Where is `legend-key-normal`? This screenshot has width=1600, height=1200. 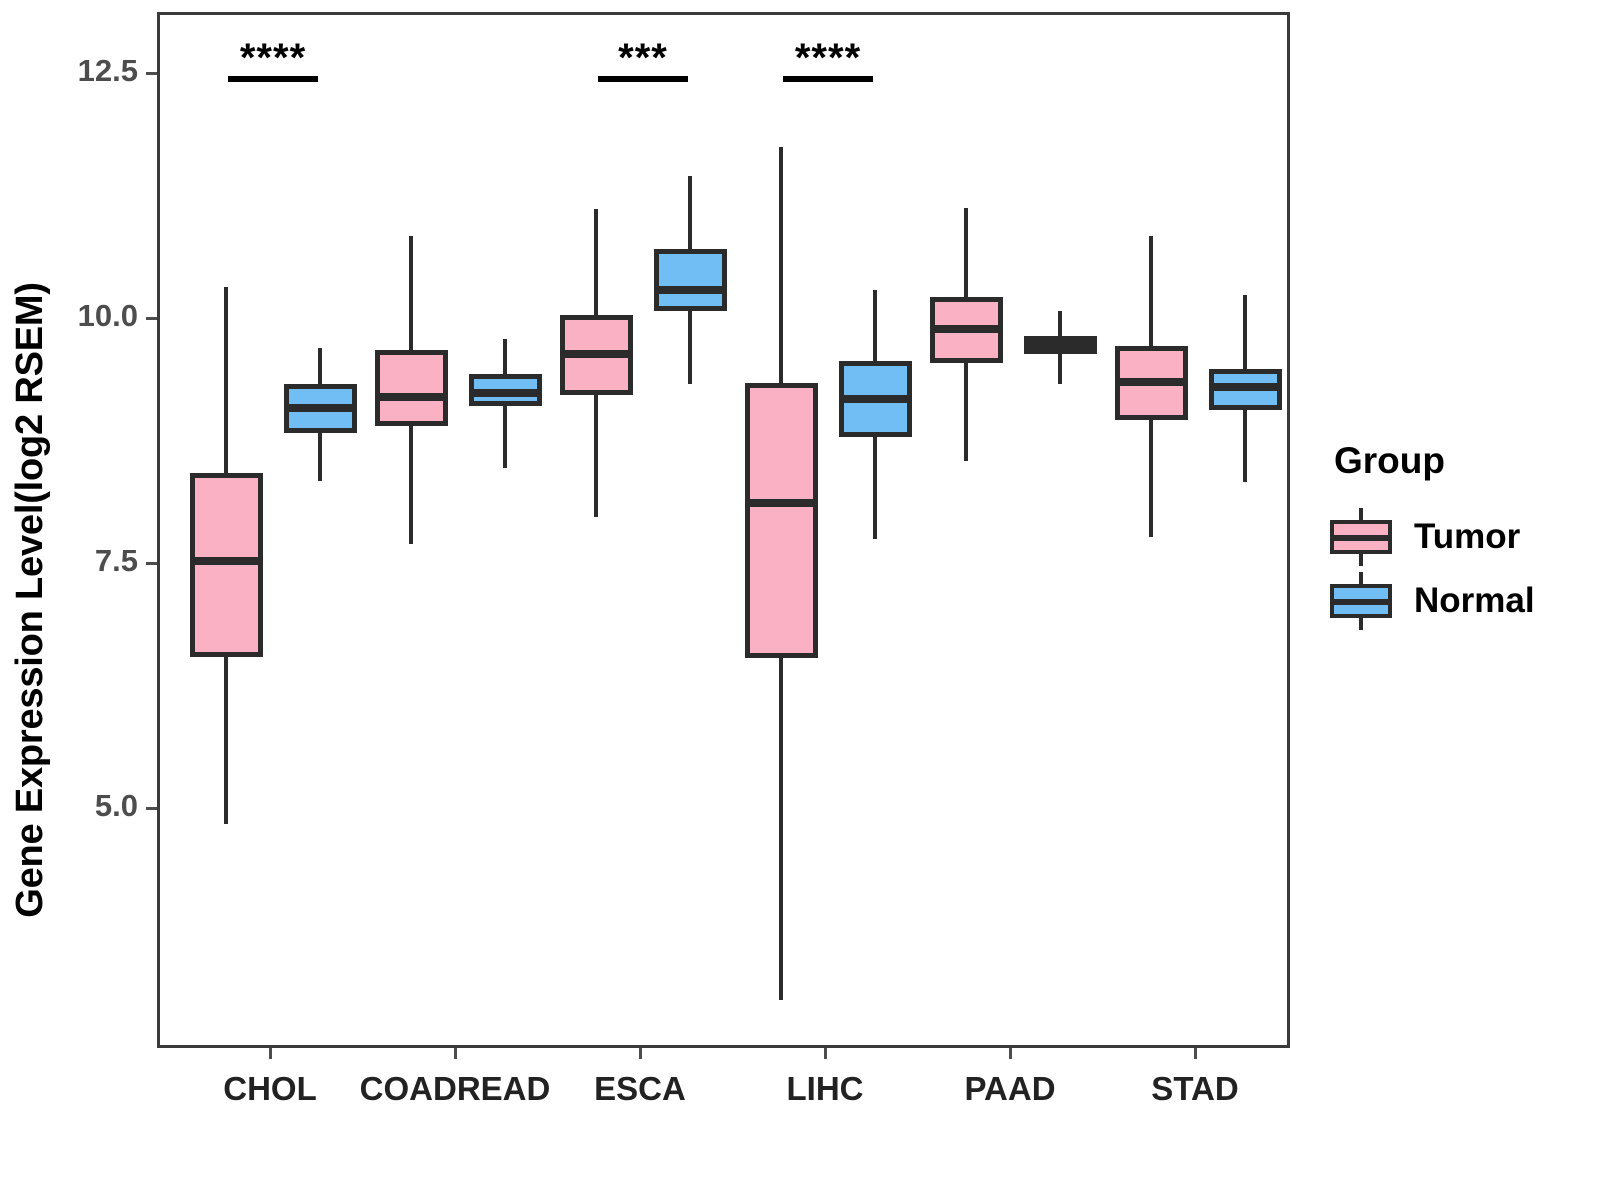
legend-key-normal is located at coordinates (1361, 601).